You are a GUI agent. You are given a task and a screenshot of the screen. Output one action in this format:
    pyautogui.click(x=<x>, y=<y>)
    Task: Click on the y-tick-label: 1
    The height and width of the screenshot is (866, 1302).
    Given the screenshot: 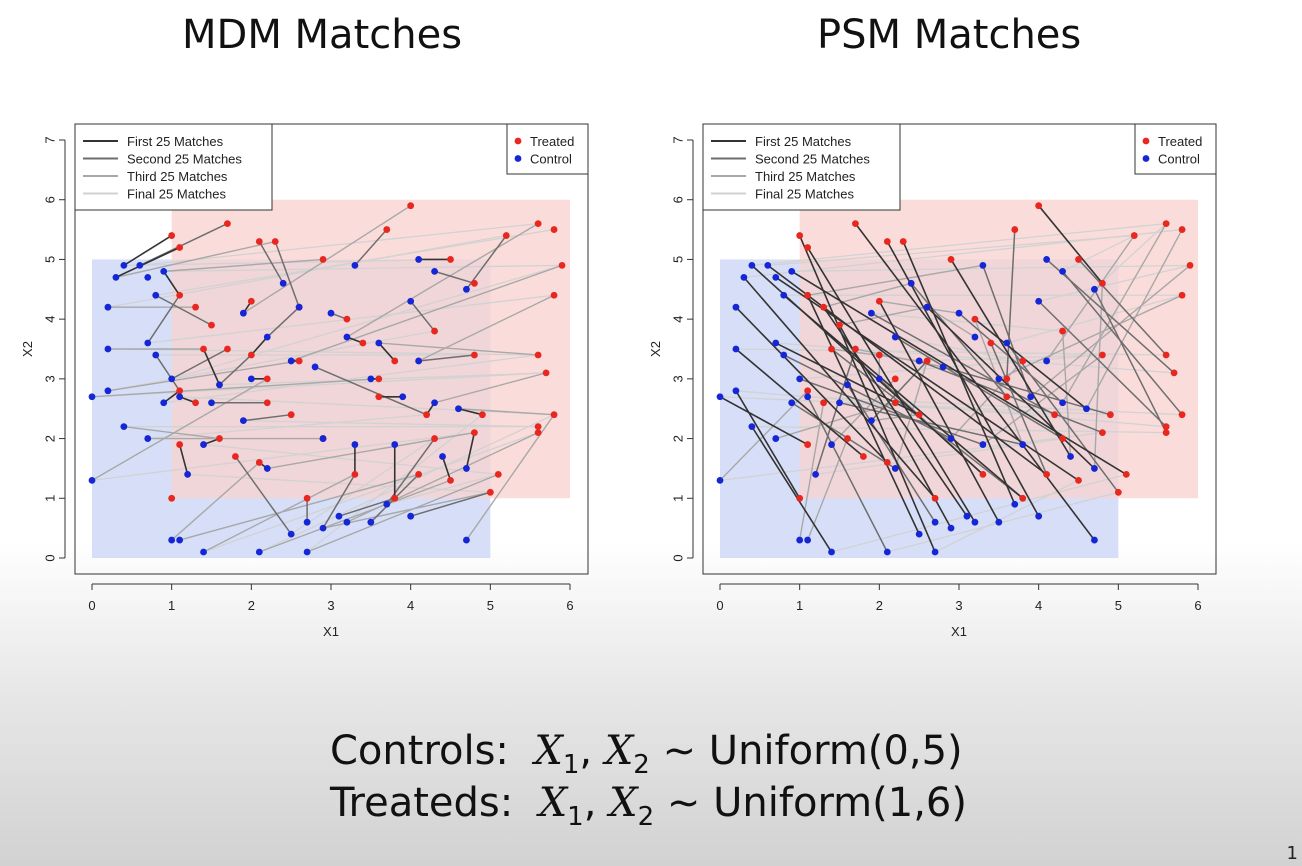 What is the action you would take?
    pyautogui.click(x=49, y=498)
    